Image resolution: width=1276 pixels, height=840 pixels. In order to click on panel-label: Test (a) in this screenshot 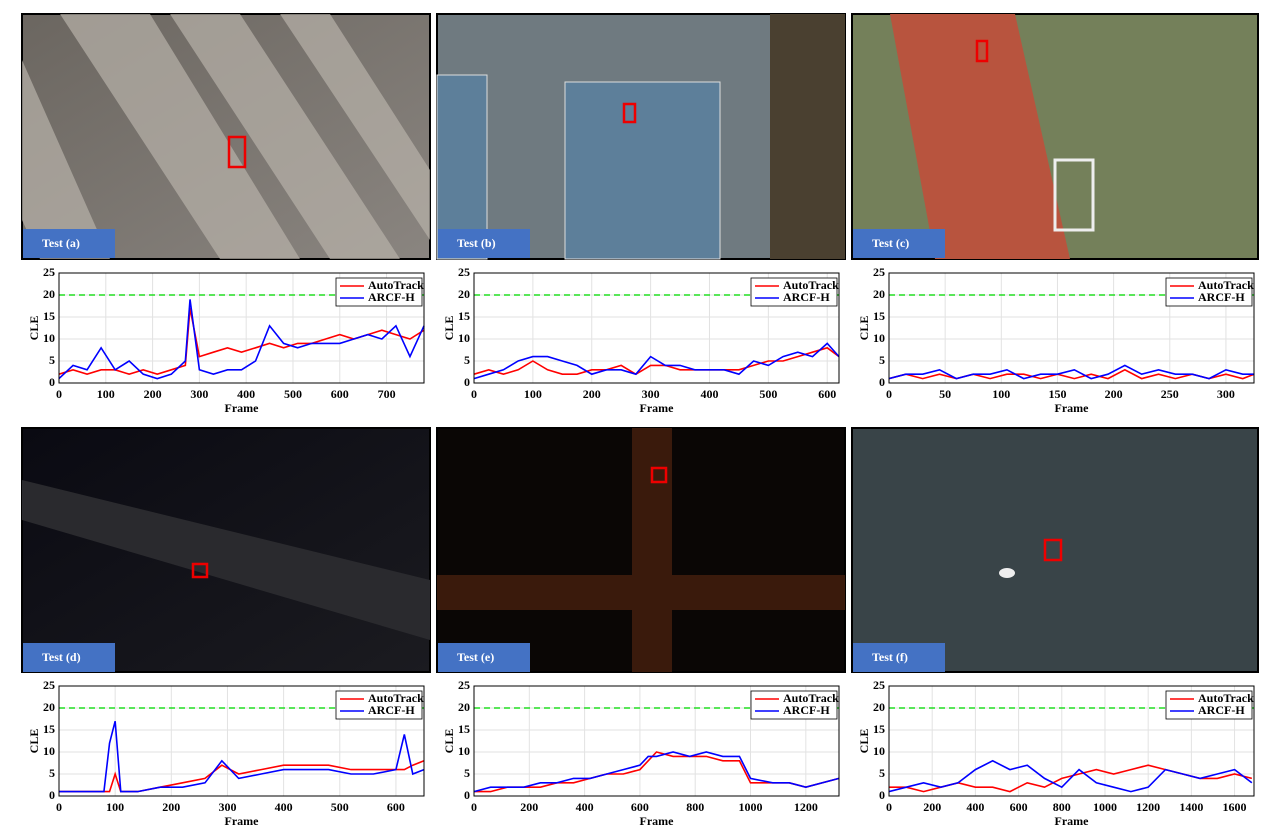, I will do `click(61, 243)`.